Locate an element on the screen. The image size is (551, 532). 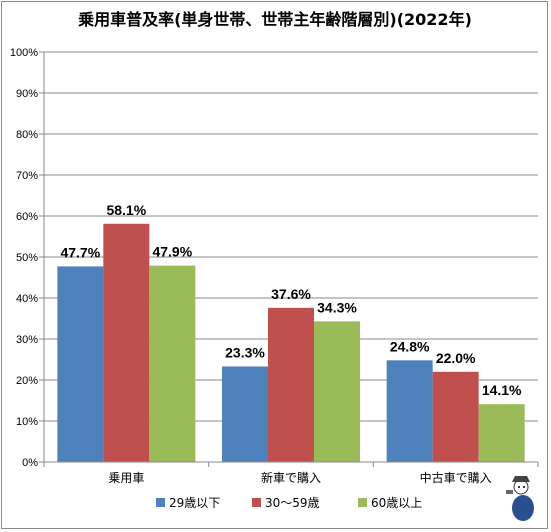
y-tick-label: 40% is located at coordinates (27, 299).